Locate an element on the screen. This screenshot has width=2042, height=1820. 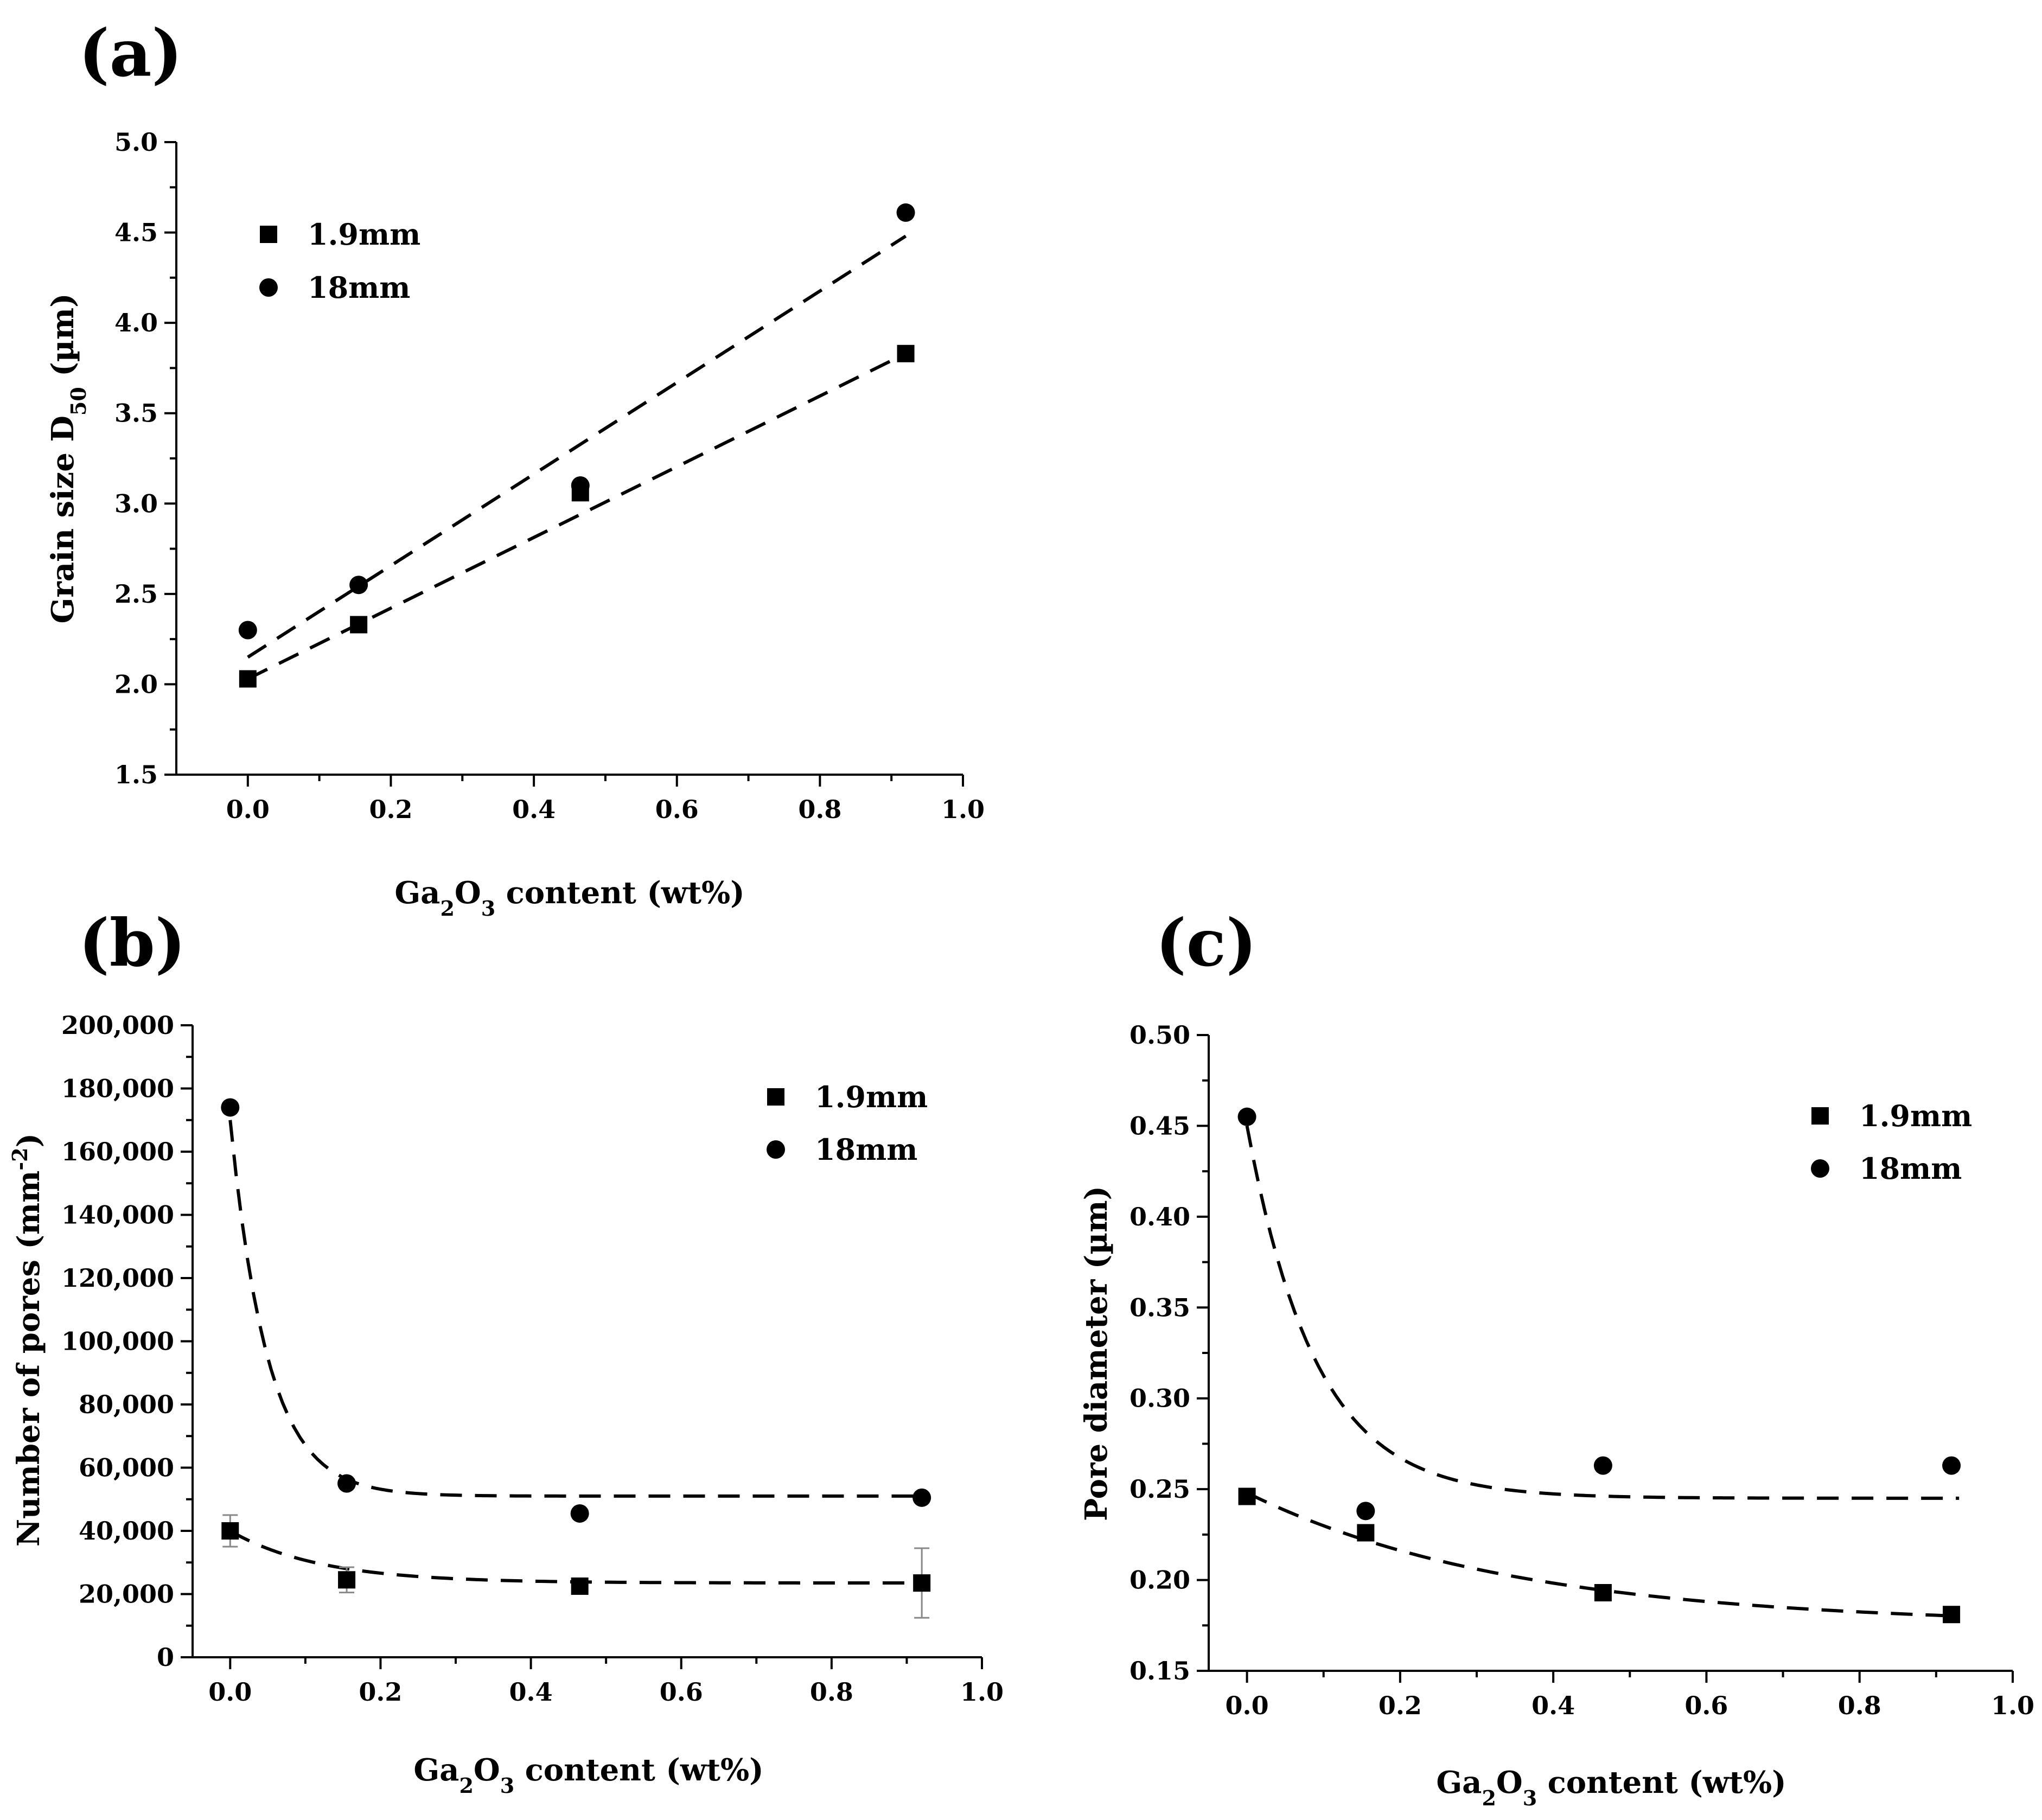
y-tick-label: 0.30 is located at coordinates (1160, 1398).